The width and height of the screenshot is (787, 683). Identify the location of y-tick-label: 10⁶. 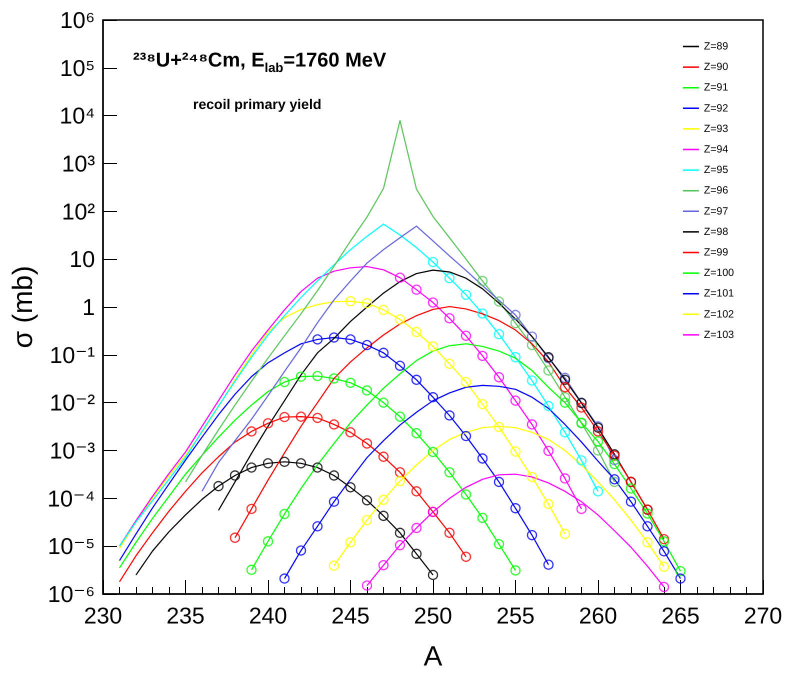
(77, 20).